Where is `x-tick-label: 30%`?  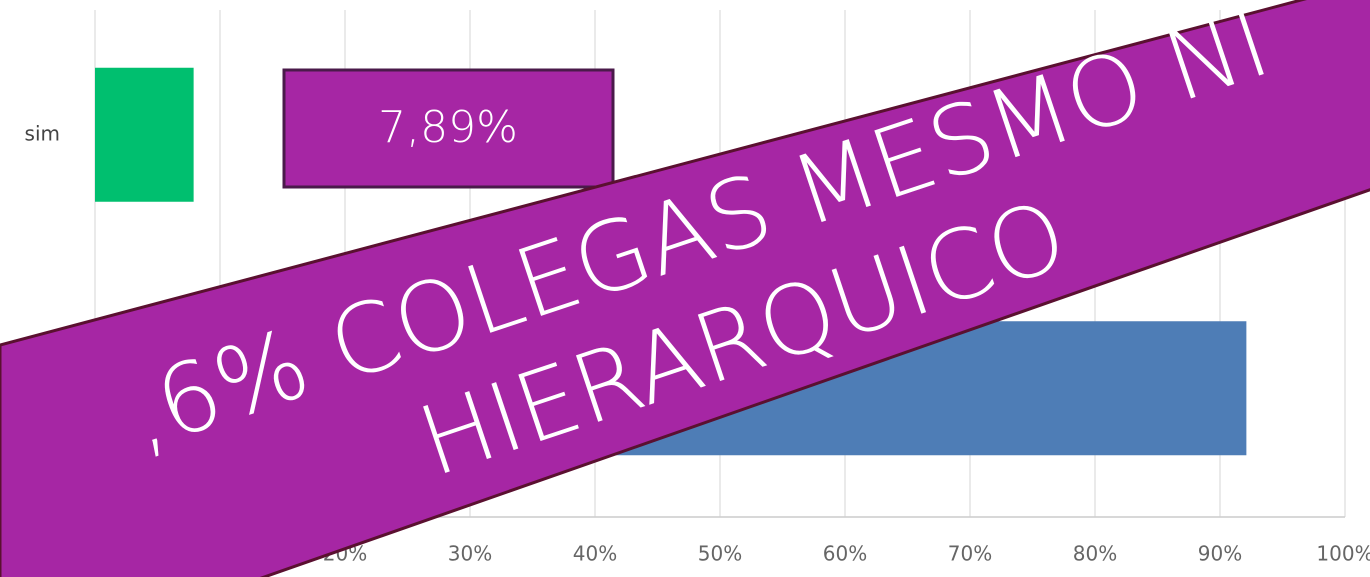
x-tick-label: 30% is located at coordinates (470, 554).